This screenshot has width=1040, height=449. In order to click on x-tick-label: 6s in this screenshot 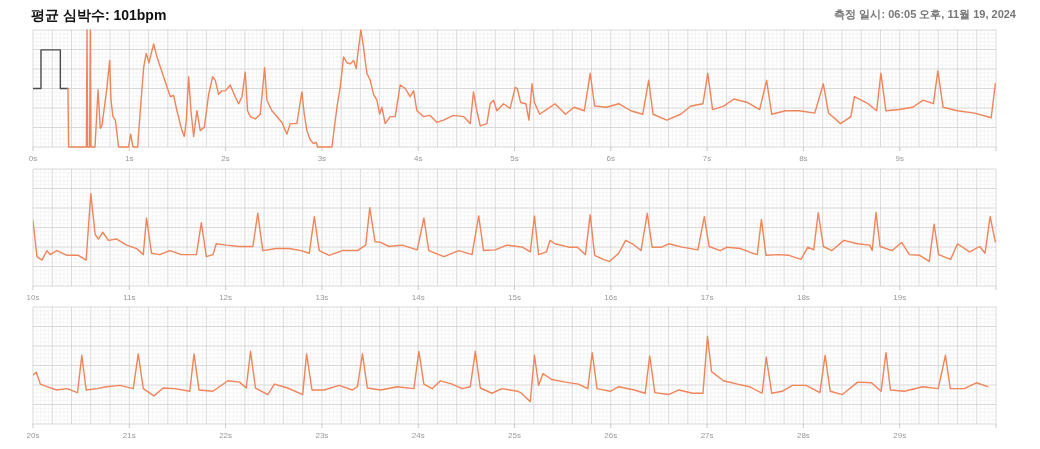, I will do `click(611, 158)`.